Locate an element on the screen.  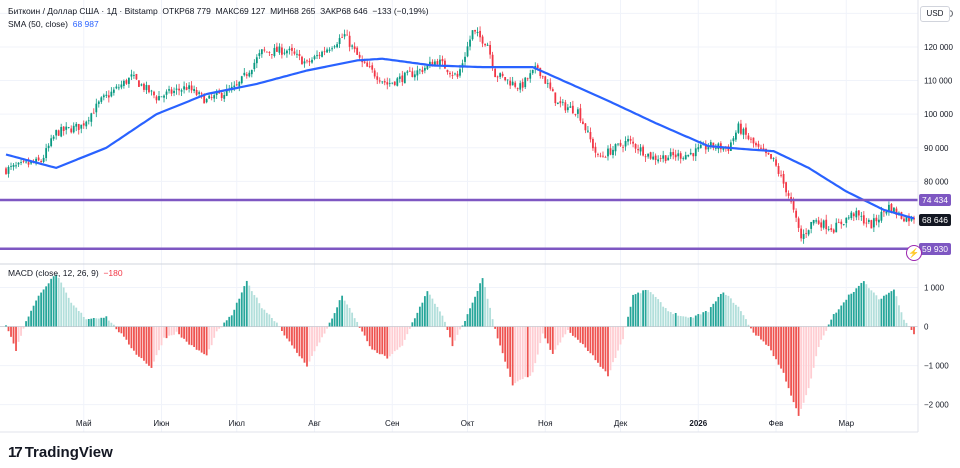
legend-sma-row: SMA (50, close) 68 987 is located at coordinates (53, 24).